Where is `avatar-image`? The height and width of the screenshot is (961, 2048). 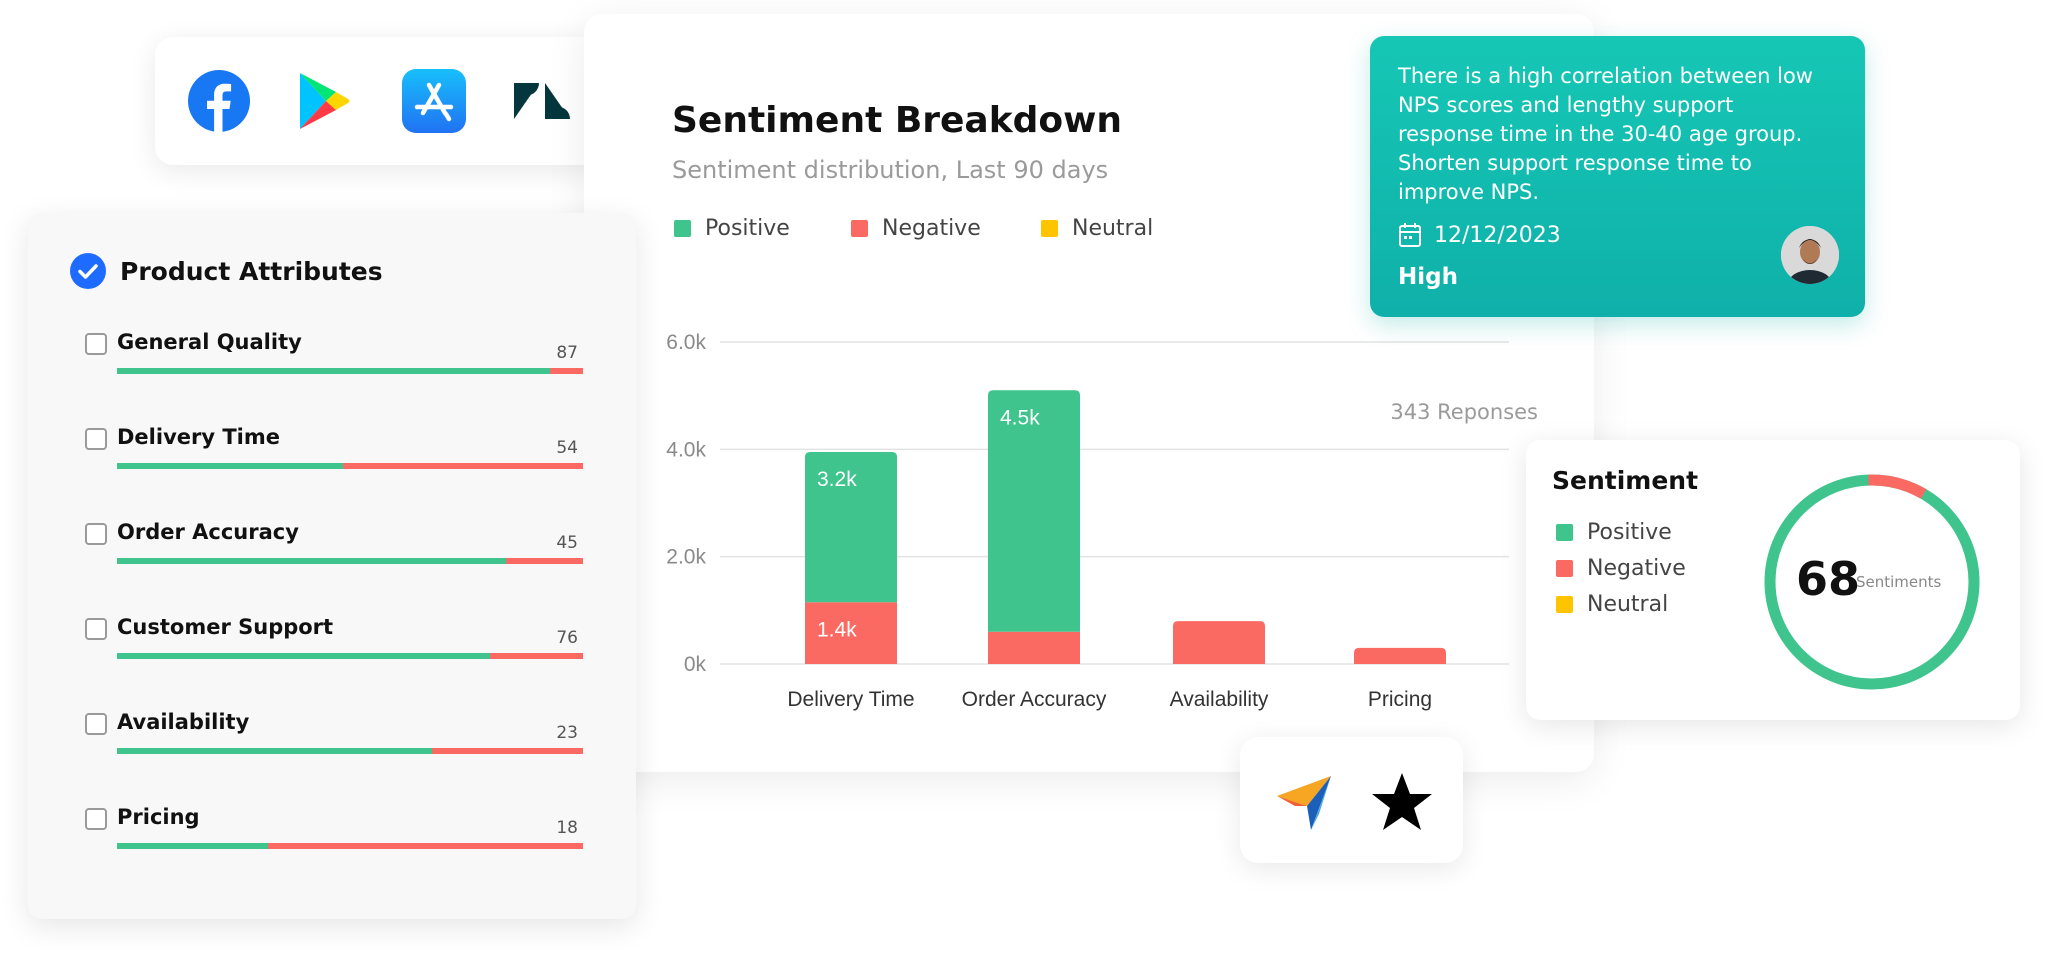
avatar-image is located at coordinates (1810, 255).